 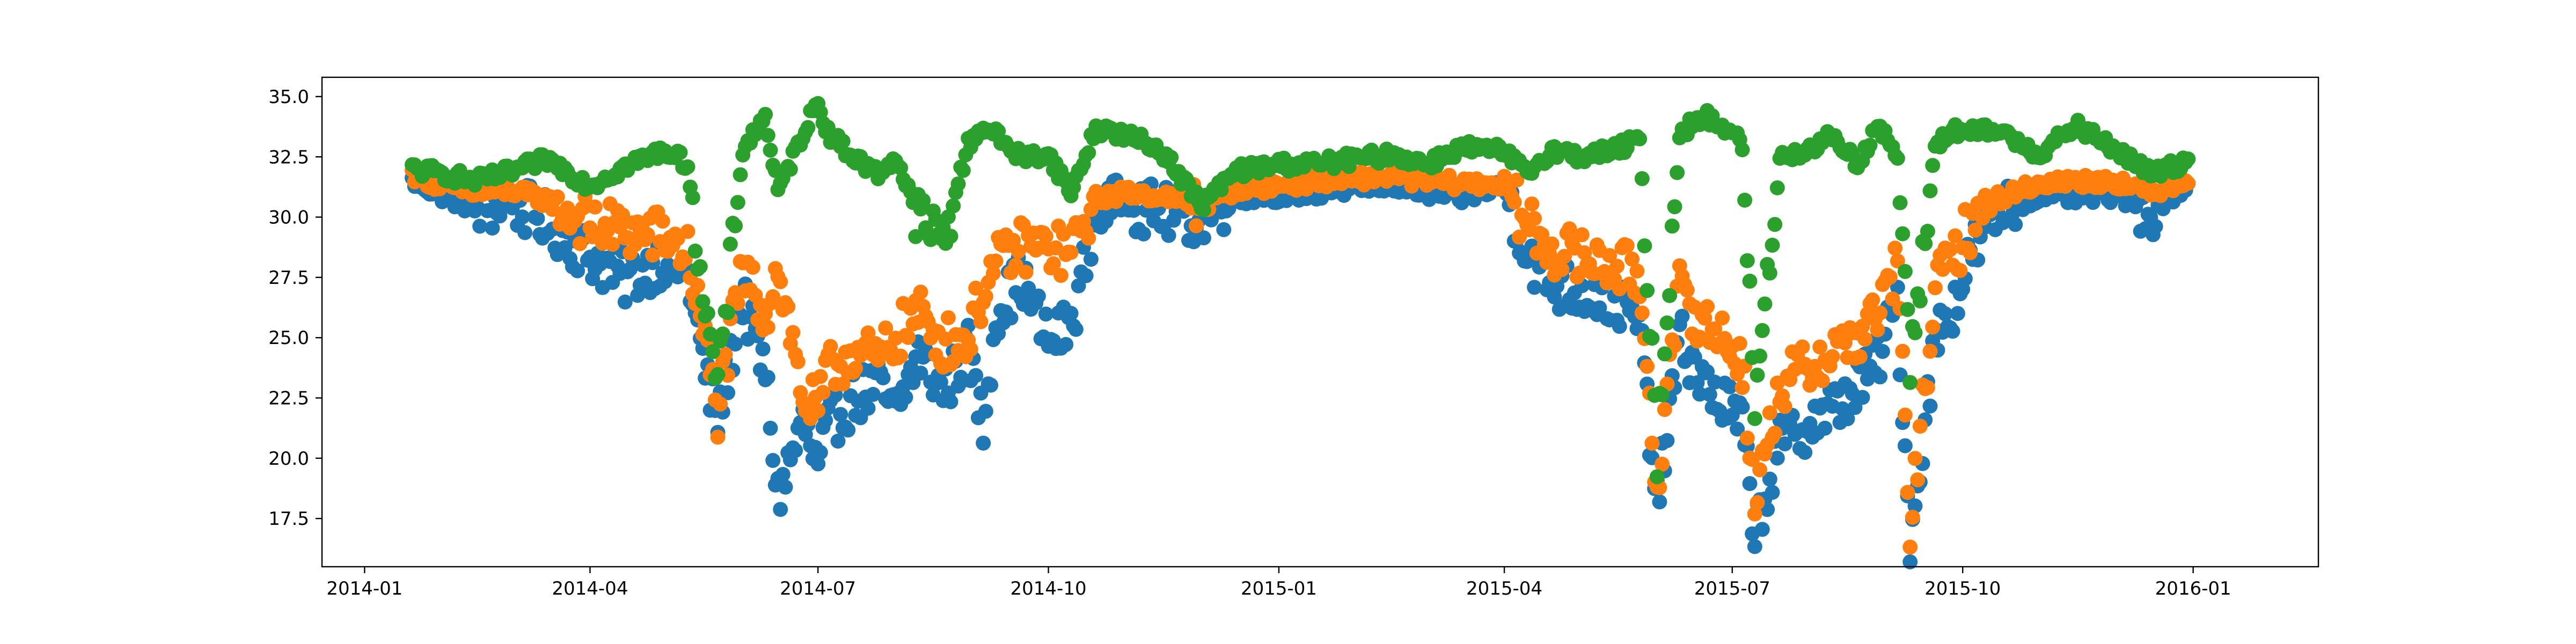 I want to click on y-tick-label: 22.5, so click(x=288, y=398).